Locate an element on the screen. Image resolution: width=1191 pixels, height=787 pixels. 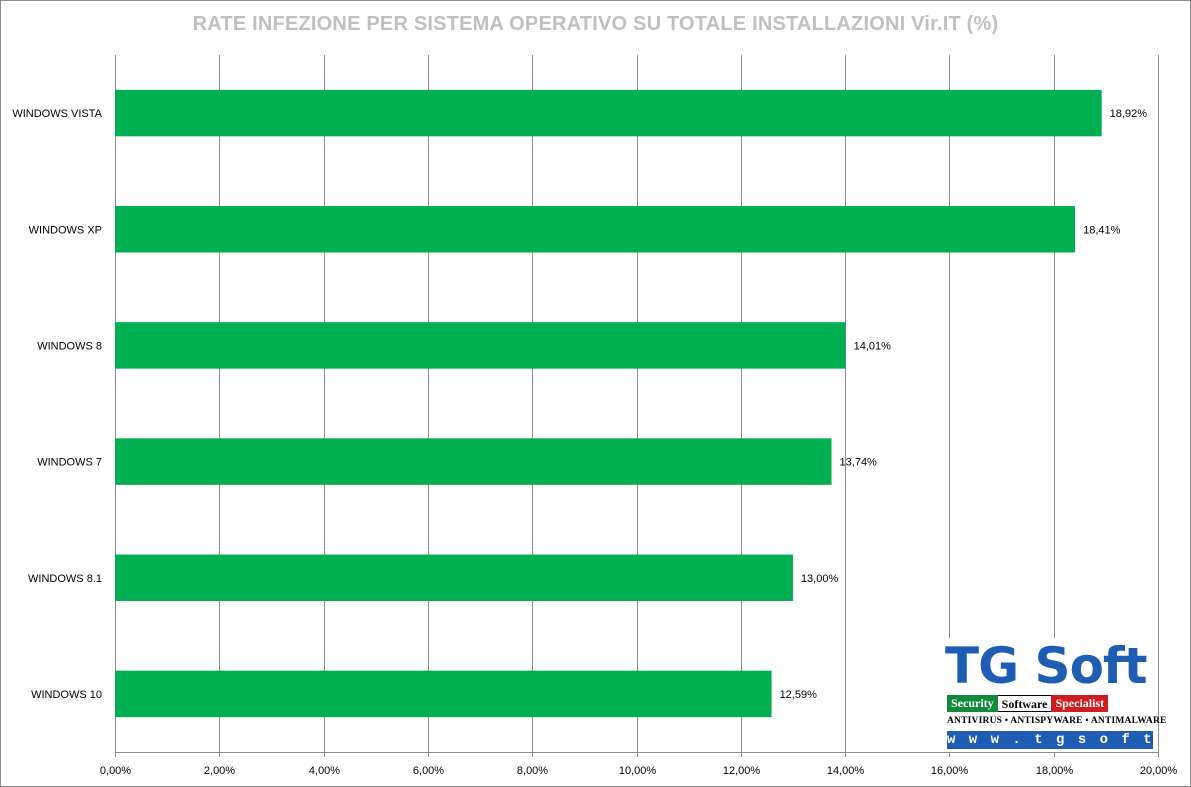
x-tick-label-9: 18,00% is located at coordinates (1055, 771).